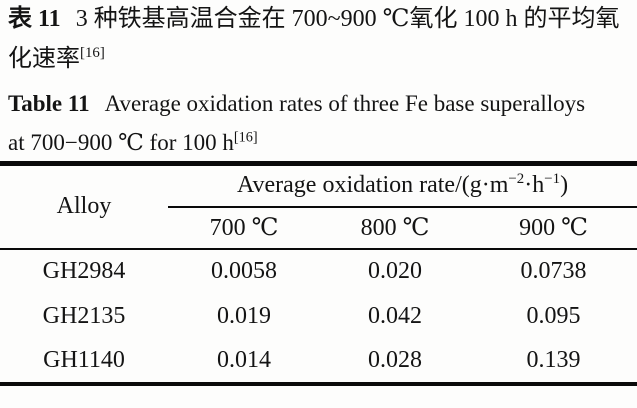 Image resolution: width=637 pixels, height=408 pixels. What do you see at coordinates (34, 19) in the screenshot?
I see `caption-zh-label: 表 11` at bounding box center [34, 19].